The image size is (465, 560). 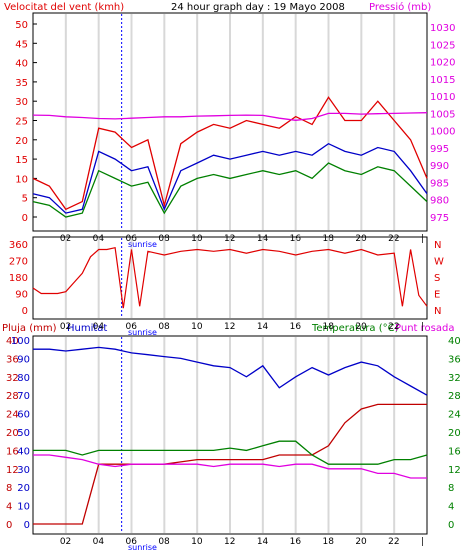 I want to click on humidity-y-tick: 20, so click(x=23, y=488).